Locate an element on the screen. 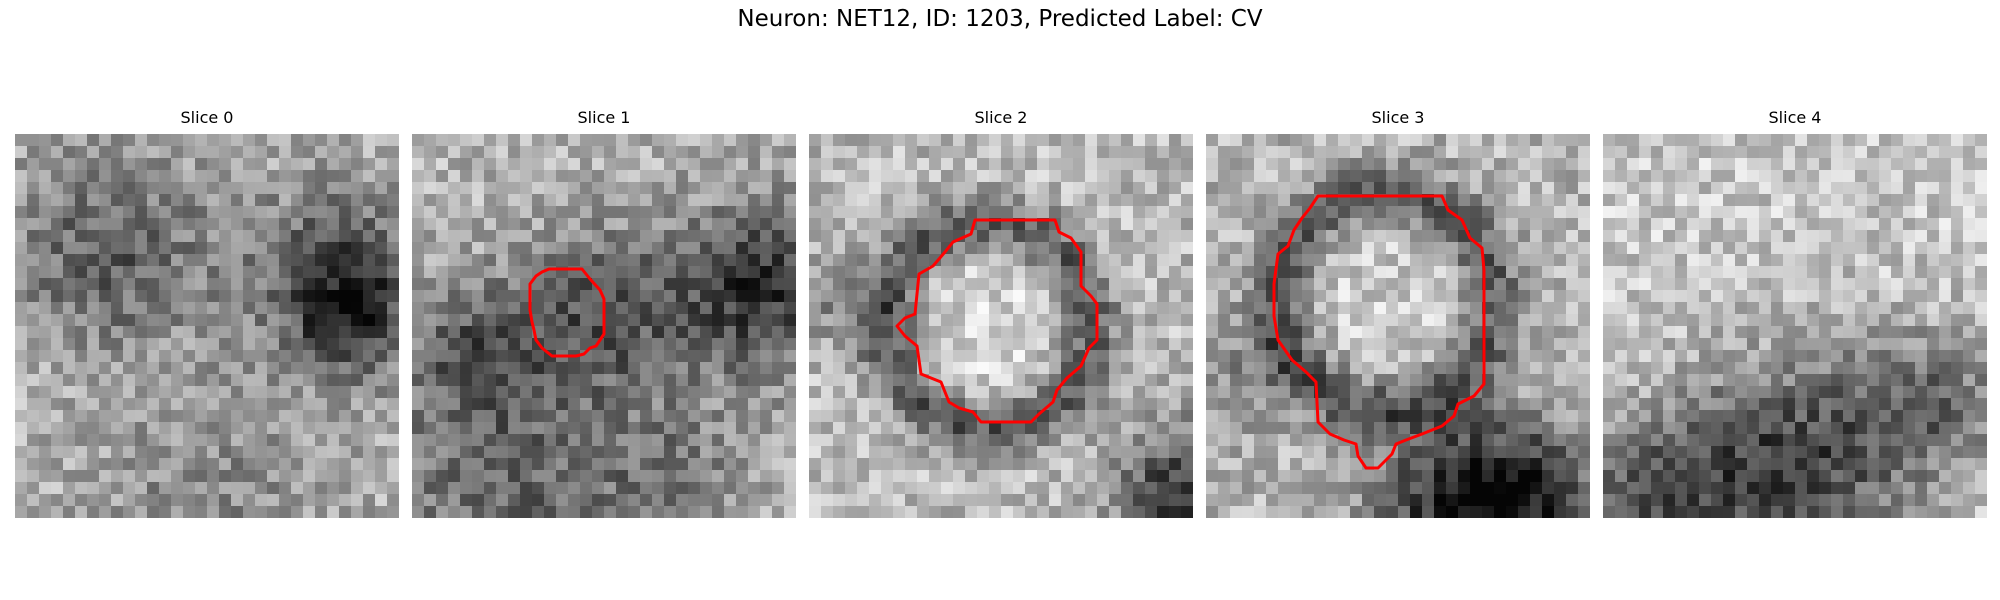  slice-title-3: Slice 3 is located at coordinates (1398, 117).